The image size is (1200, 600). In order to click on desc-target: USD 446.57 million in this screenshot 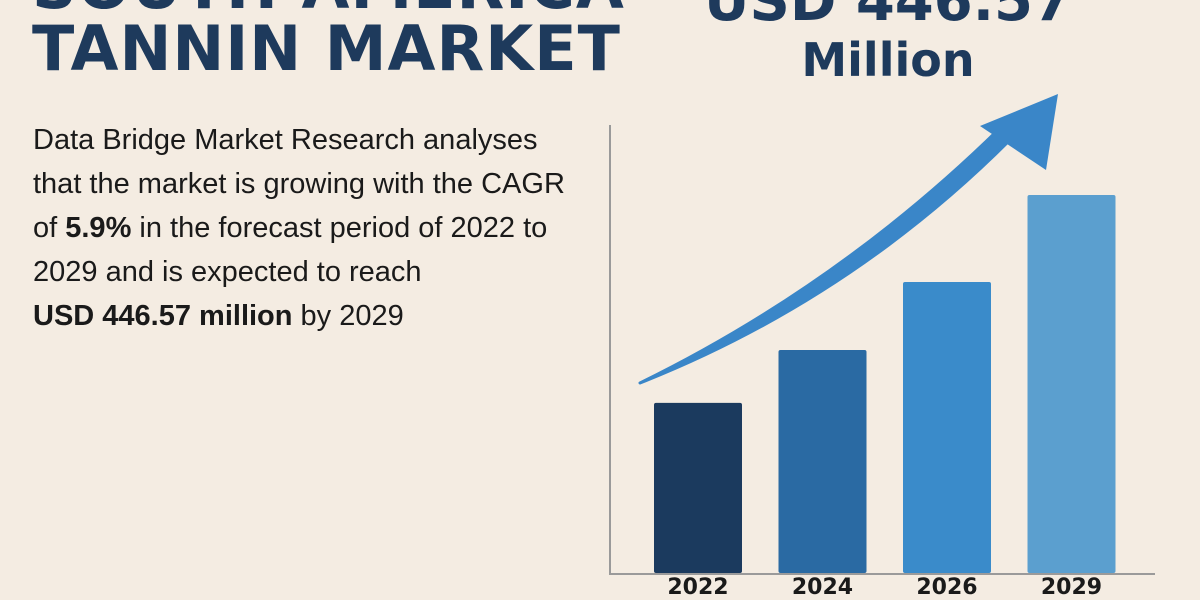, I will do `click(163, 316)`.